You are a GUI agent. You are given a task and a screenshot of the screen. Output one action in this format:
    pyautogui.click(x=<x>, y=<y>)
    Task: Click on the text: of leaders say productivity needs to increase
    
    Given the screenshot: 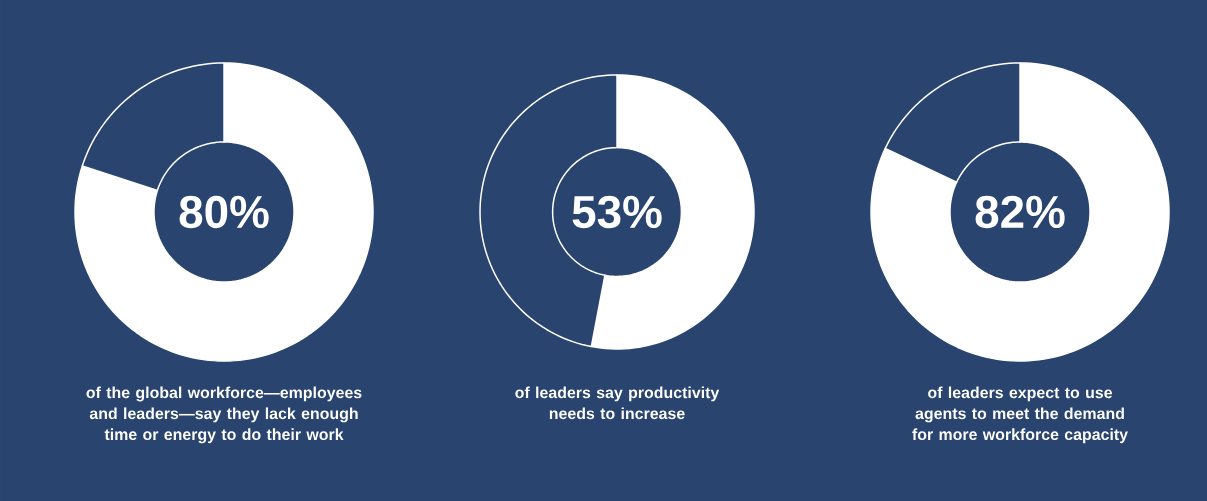 What is the action you would take?
    pyautogui.click(x=617, y=403)
    